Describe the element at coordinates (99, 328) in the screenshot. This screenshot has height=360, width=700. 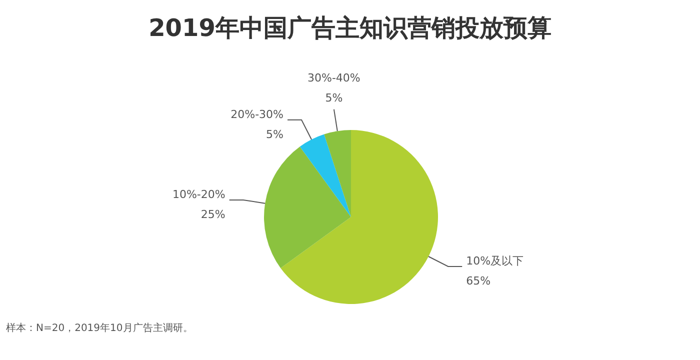
I see `text: 样本：N=20，2019年10月广告主调研。` at that location.